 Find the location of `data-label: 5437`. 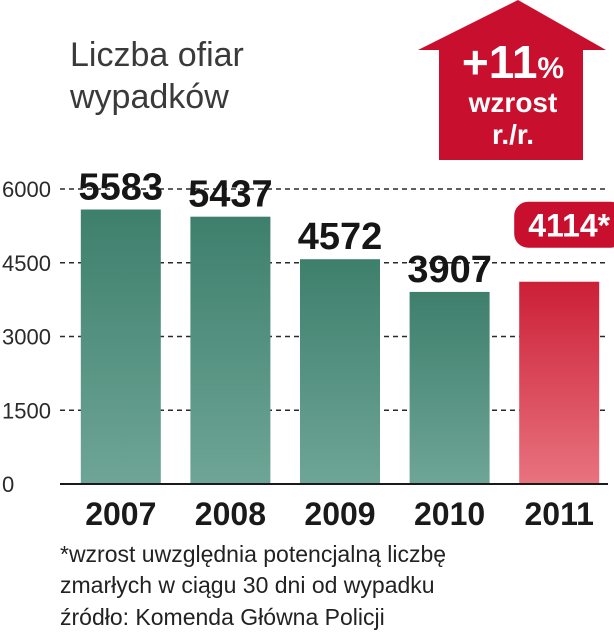

data-label: 5437 is located at coordinates (230, 195).